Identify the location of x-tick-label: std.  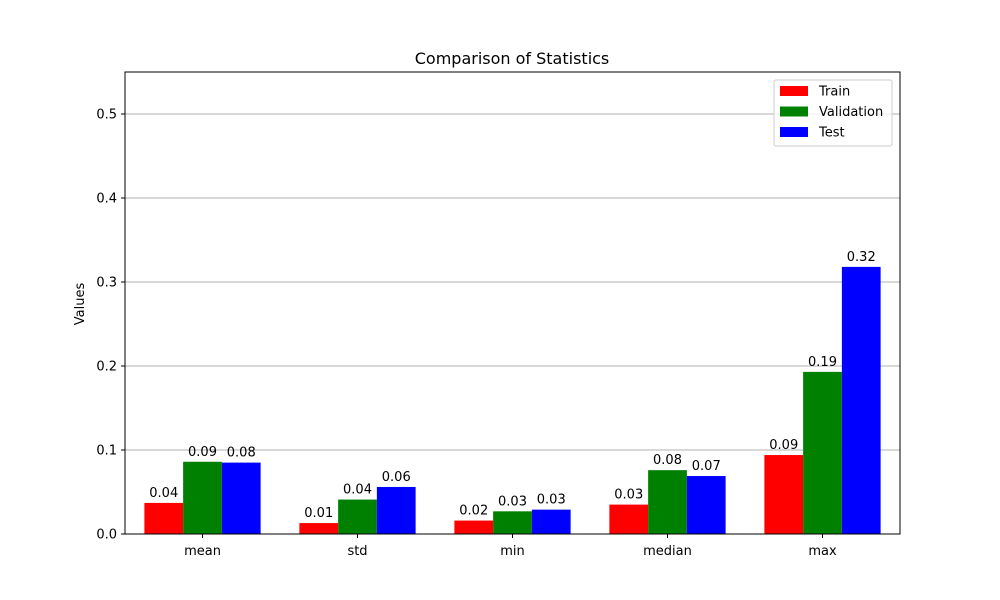
(357, 551).